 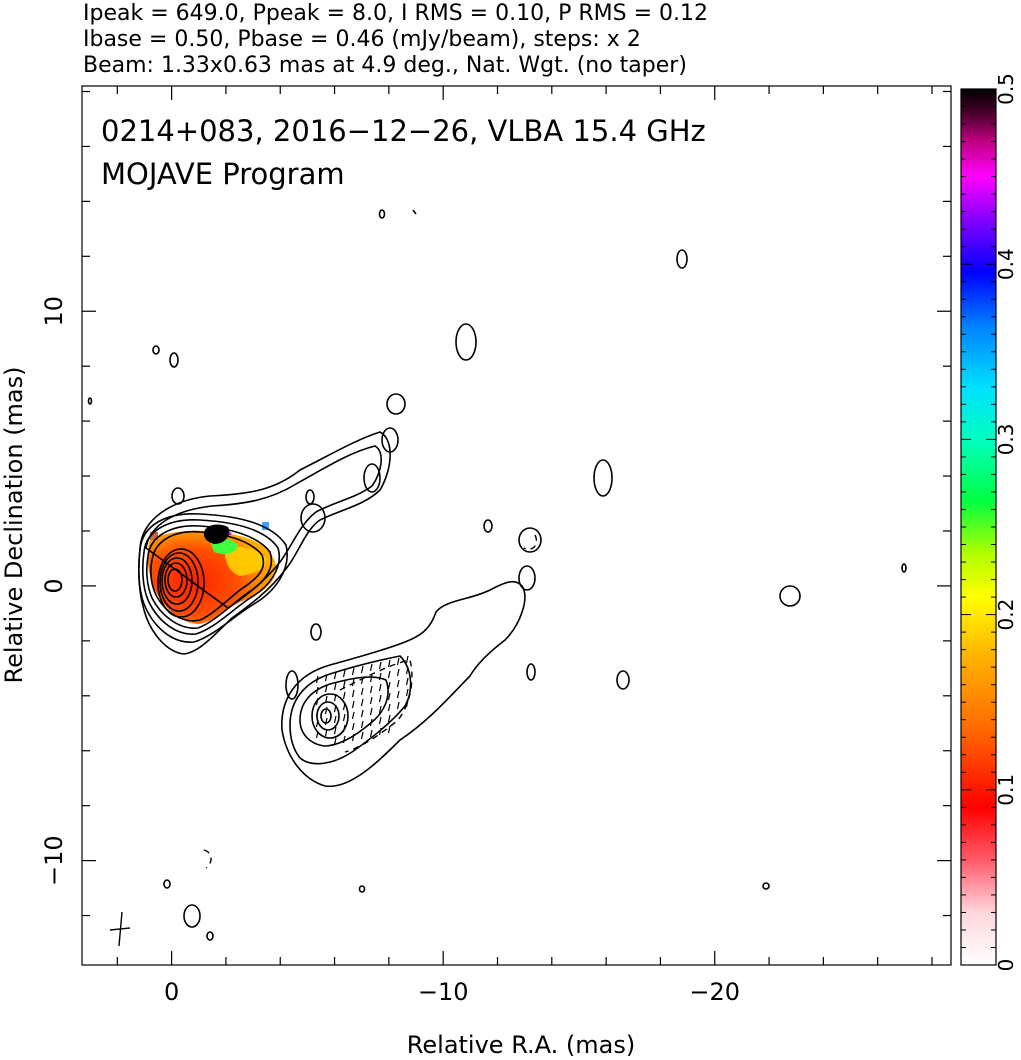 I want to click on colorbar-tick-label: 0, so click(x=1006, y=965).